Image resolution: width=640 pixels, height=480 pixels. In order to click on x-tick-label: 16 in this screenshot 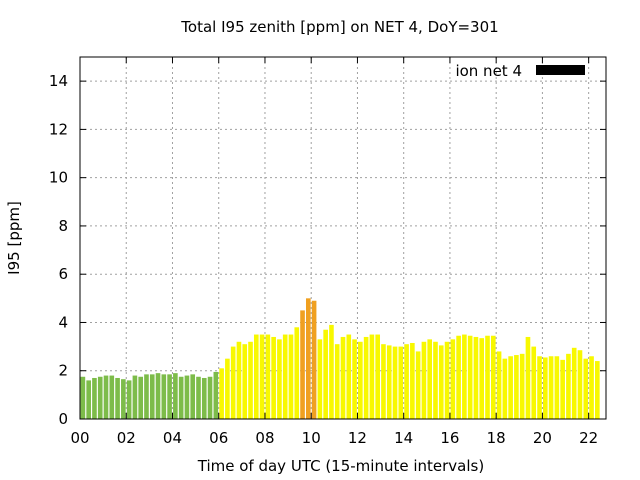, I will do `click(449, 438)`.